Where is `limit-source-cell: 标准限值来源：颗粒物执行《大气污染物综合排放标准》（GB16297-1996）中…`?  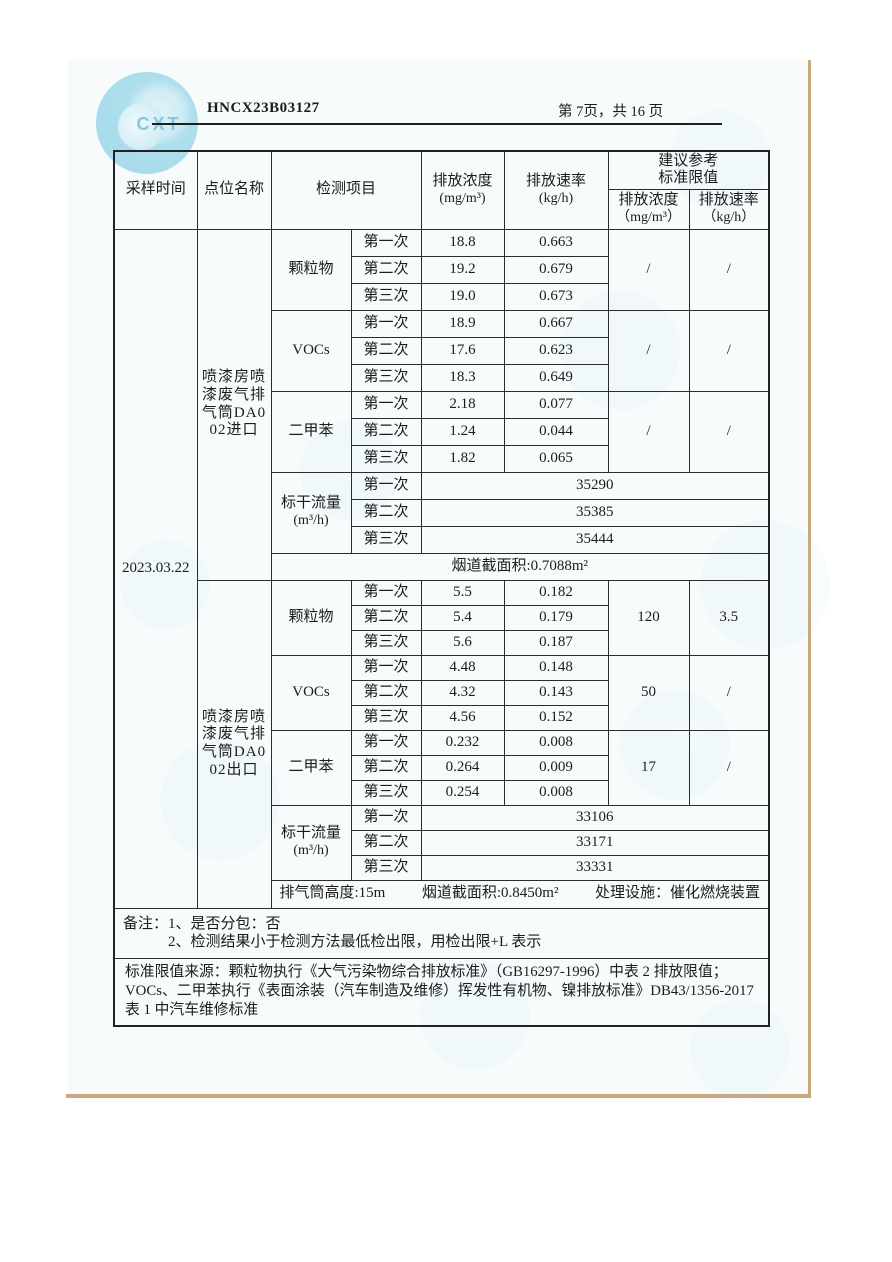 limit-source-cell: 标准限值来源：颗粒物执行《大气污染物综合排放标准》（GB16297-1996）中… is located at coordinates (441, 992).